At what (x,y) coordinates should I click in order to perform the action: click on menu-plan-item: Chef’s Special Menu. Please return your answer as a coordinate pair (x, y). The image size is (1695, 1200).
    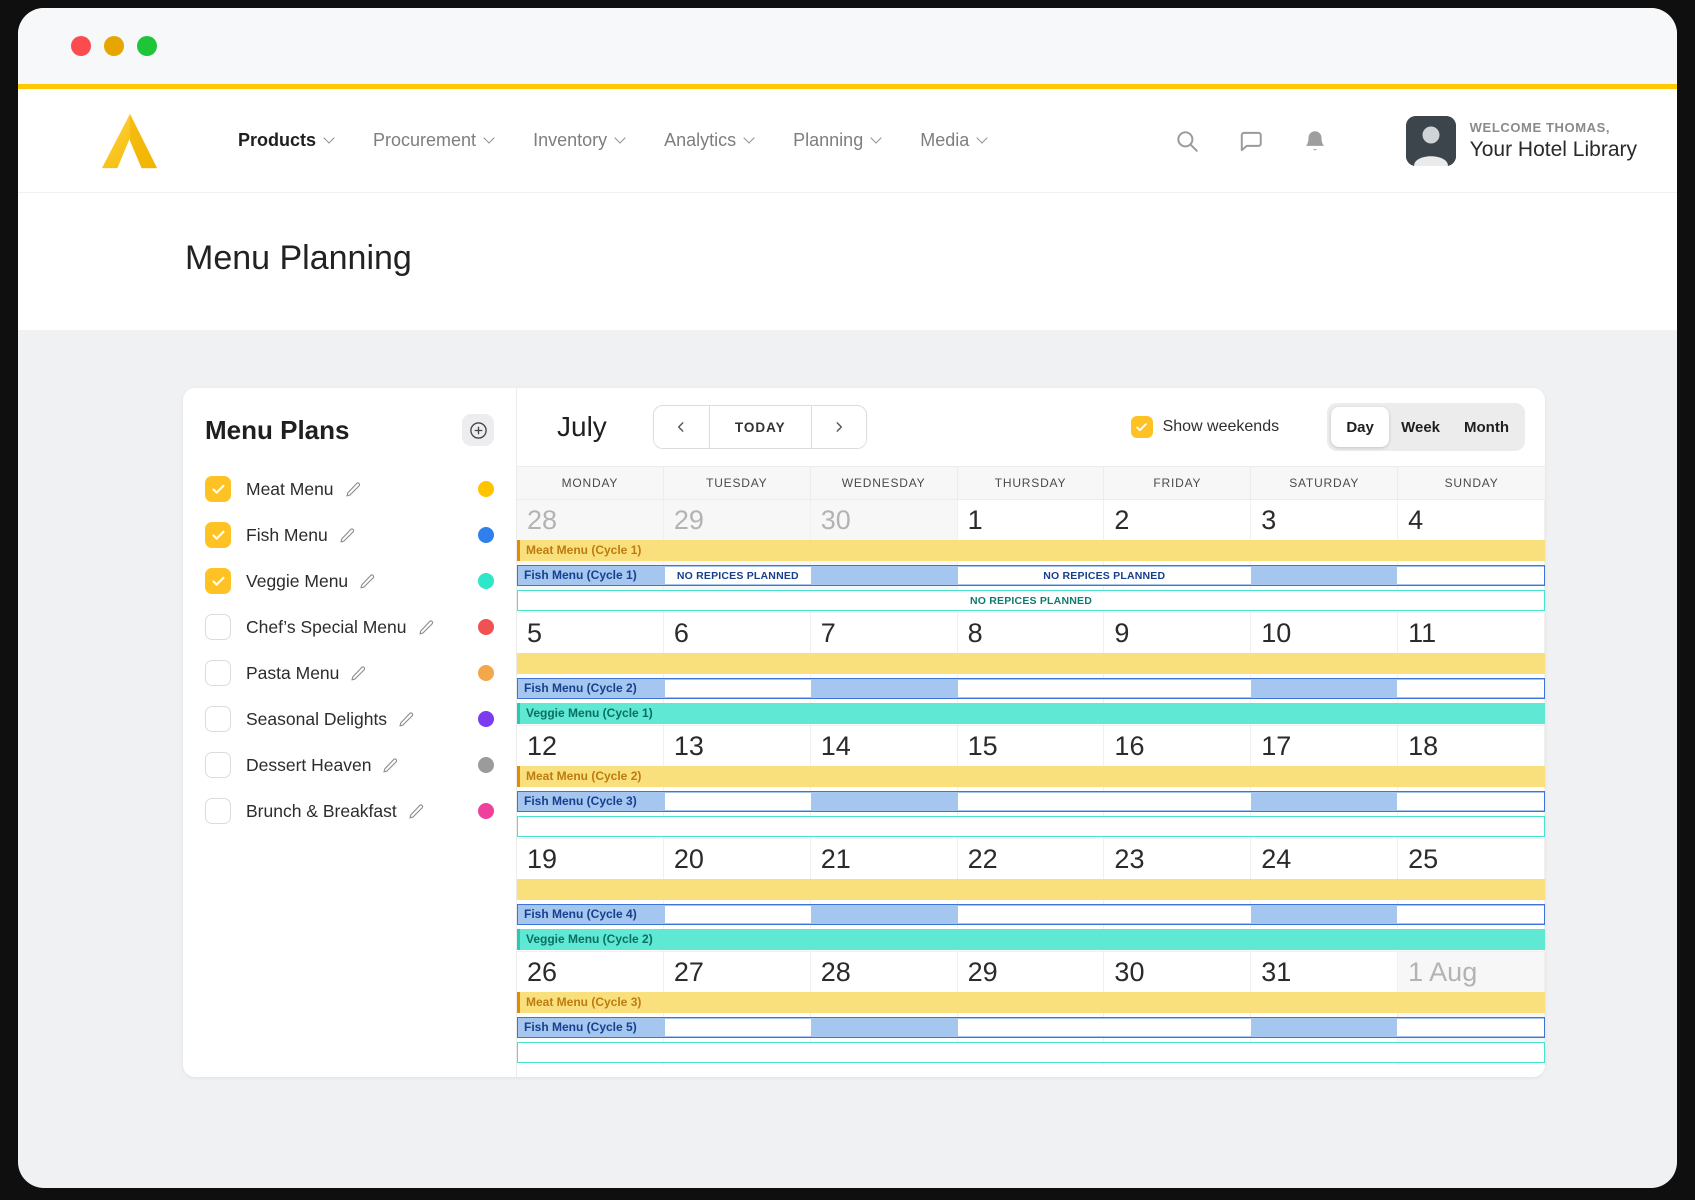
    Looking at the image, I should click on (349, 627).